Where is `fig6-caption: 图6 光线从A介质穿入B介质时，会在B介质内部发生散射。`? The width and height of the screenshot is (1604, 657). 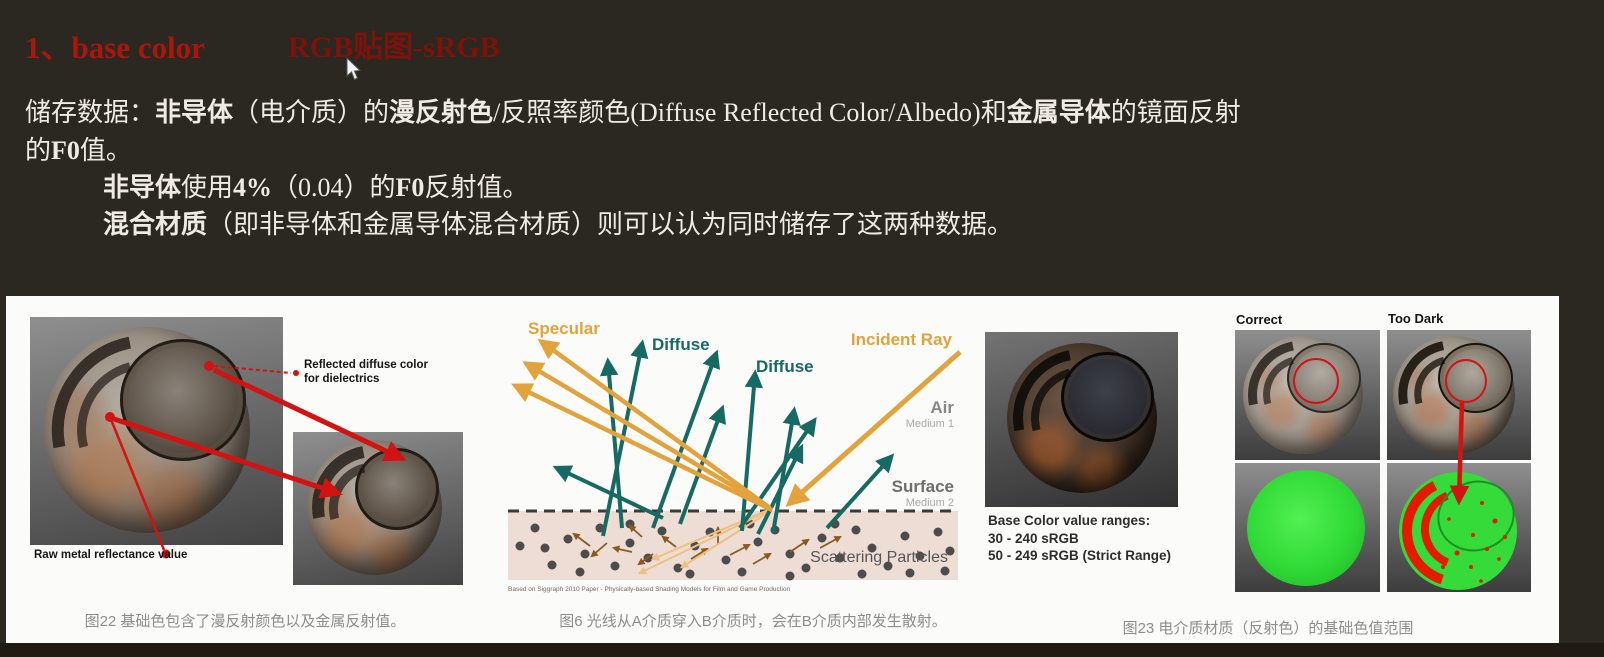
fig6-caption: 图6 光线从A介质穿入B介质时，会在B介质内部发生散射。 is located at coordinates (753, 621).